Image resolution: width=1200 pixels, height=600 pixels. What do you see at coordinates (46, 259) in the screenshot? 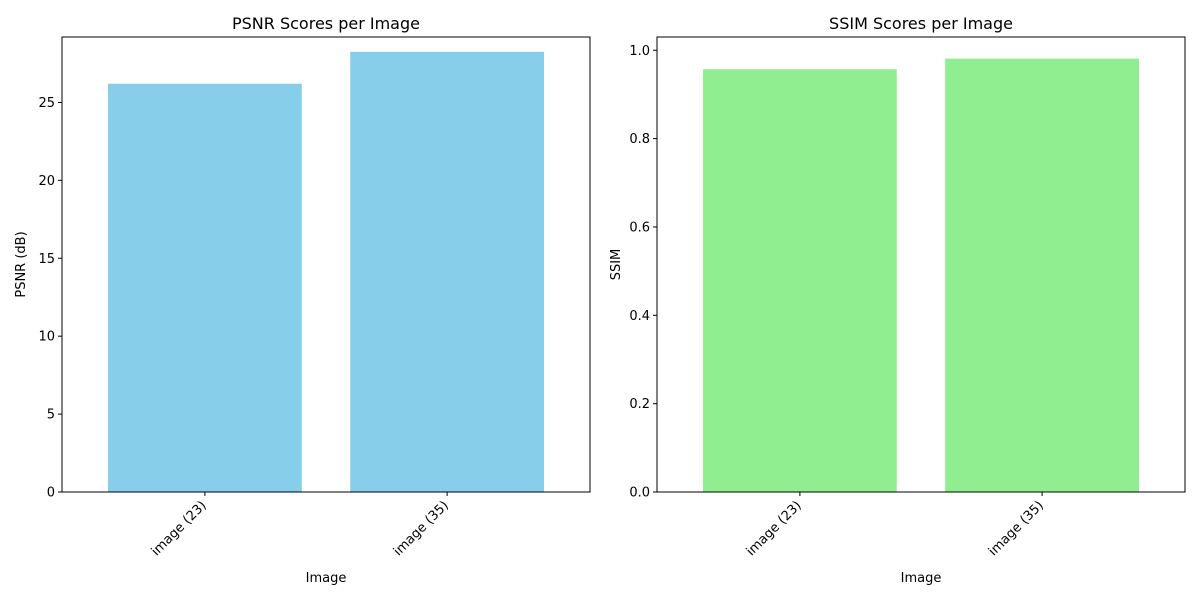
I see `psnr-y-tick-label-3: 15` at bounding box center [46, 259].